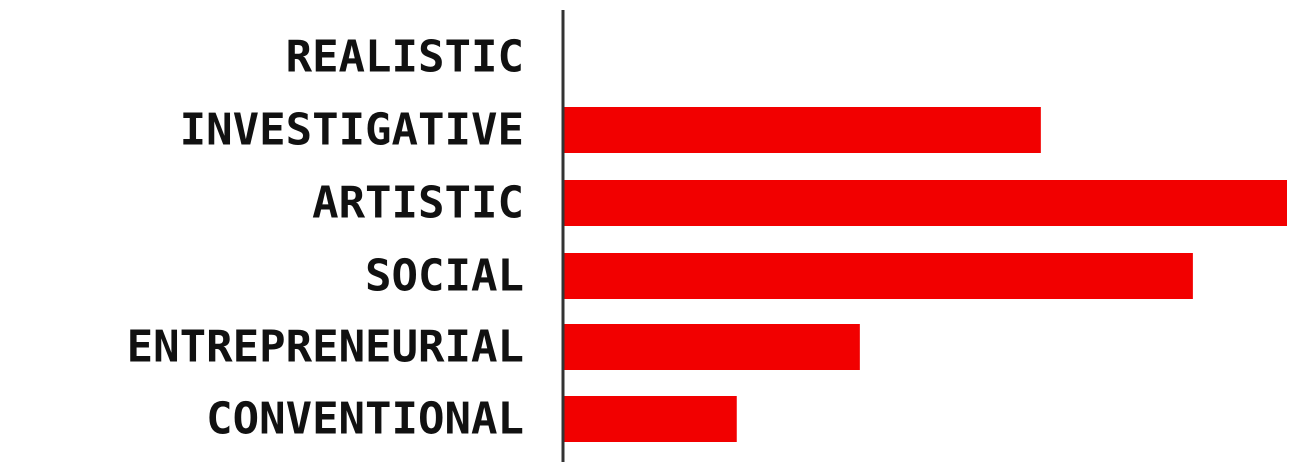 Image resolution: width=1289 pixels, height=467 pixels. Describe the element at coordinates (925, 203) in the screenshot. I see `bar-artistic` at that location.